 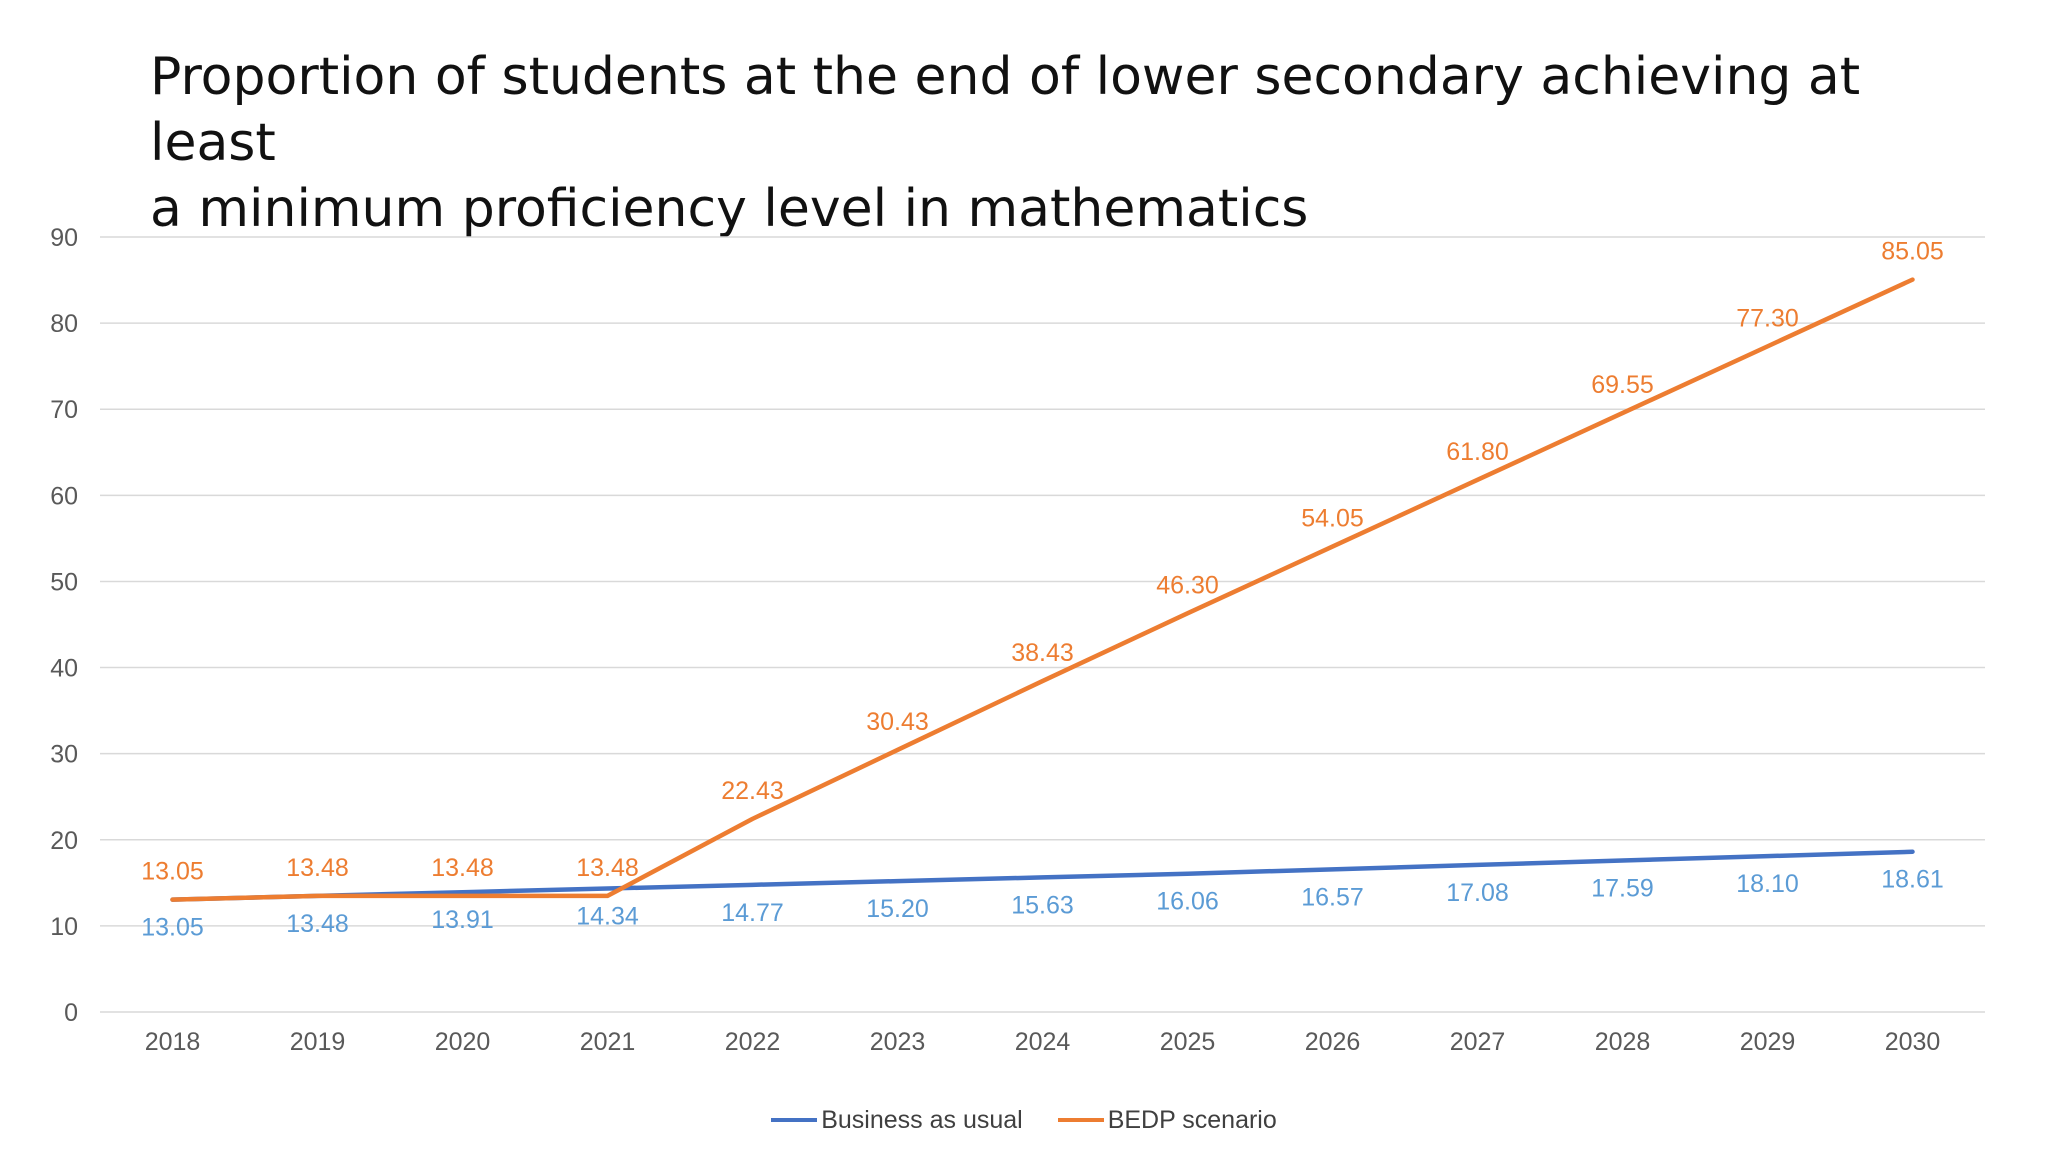 What do you see at coordinates (1333, 1042) in the screenshot?
I see `x-tick-label: 2026` at bounding box center [1333, 1042].